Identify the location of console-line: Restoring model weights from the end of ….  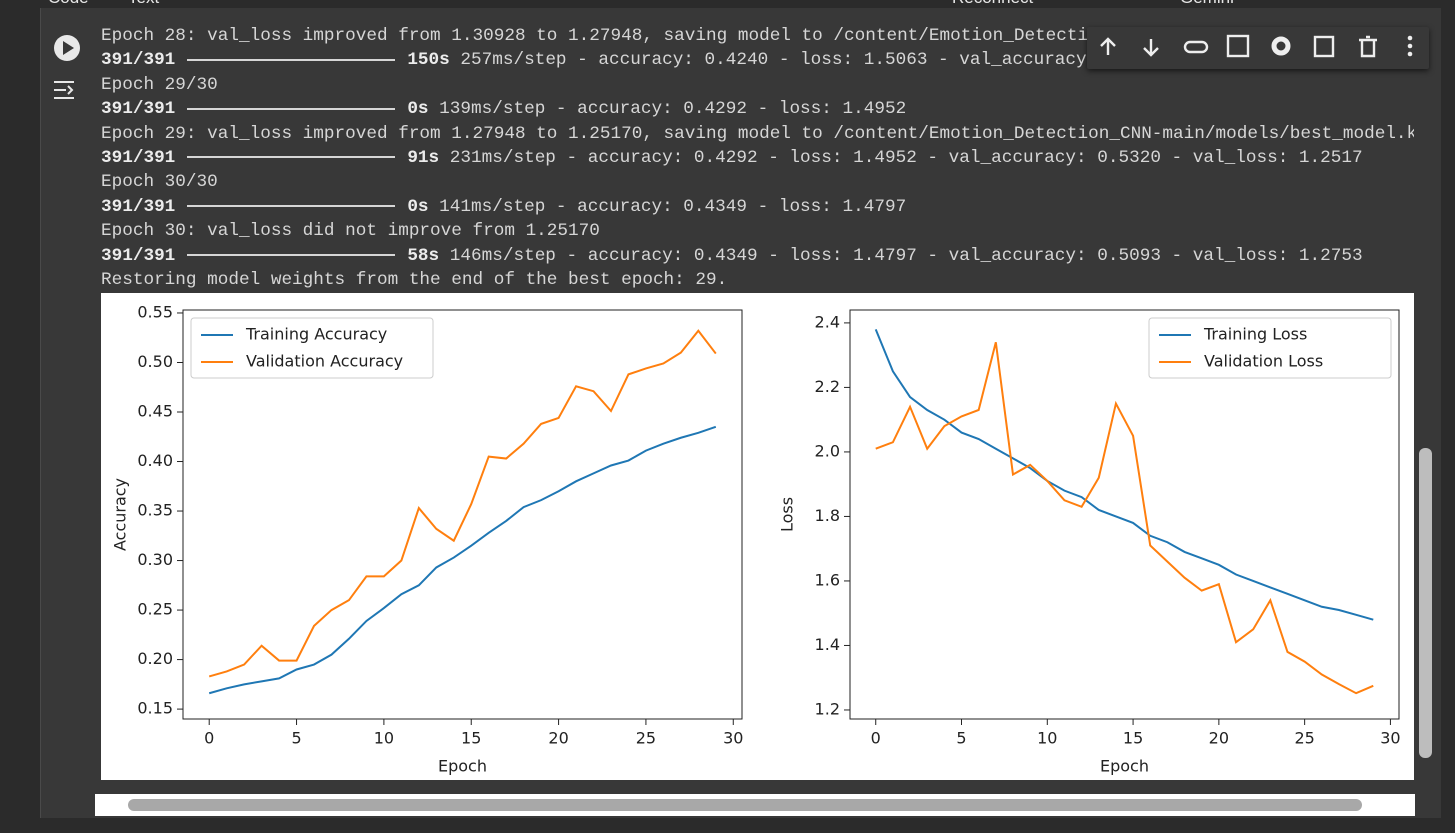
(757, 280).